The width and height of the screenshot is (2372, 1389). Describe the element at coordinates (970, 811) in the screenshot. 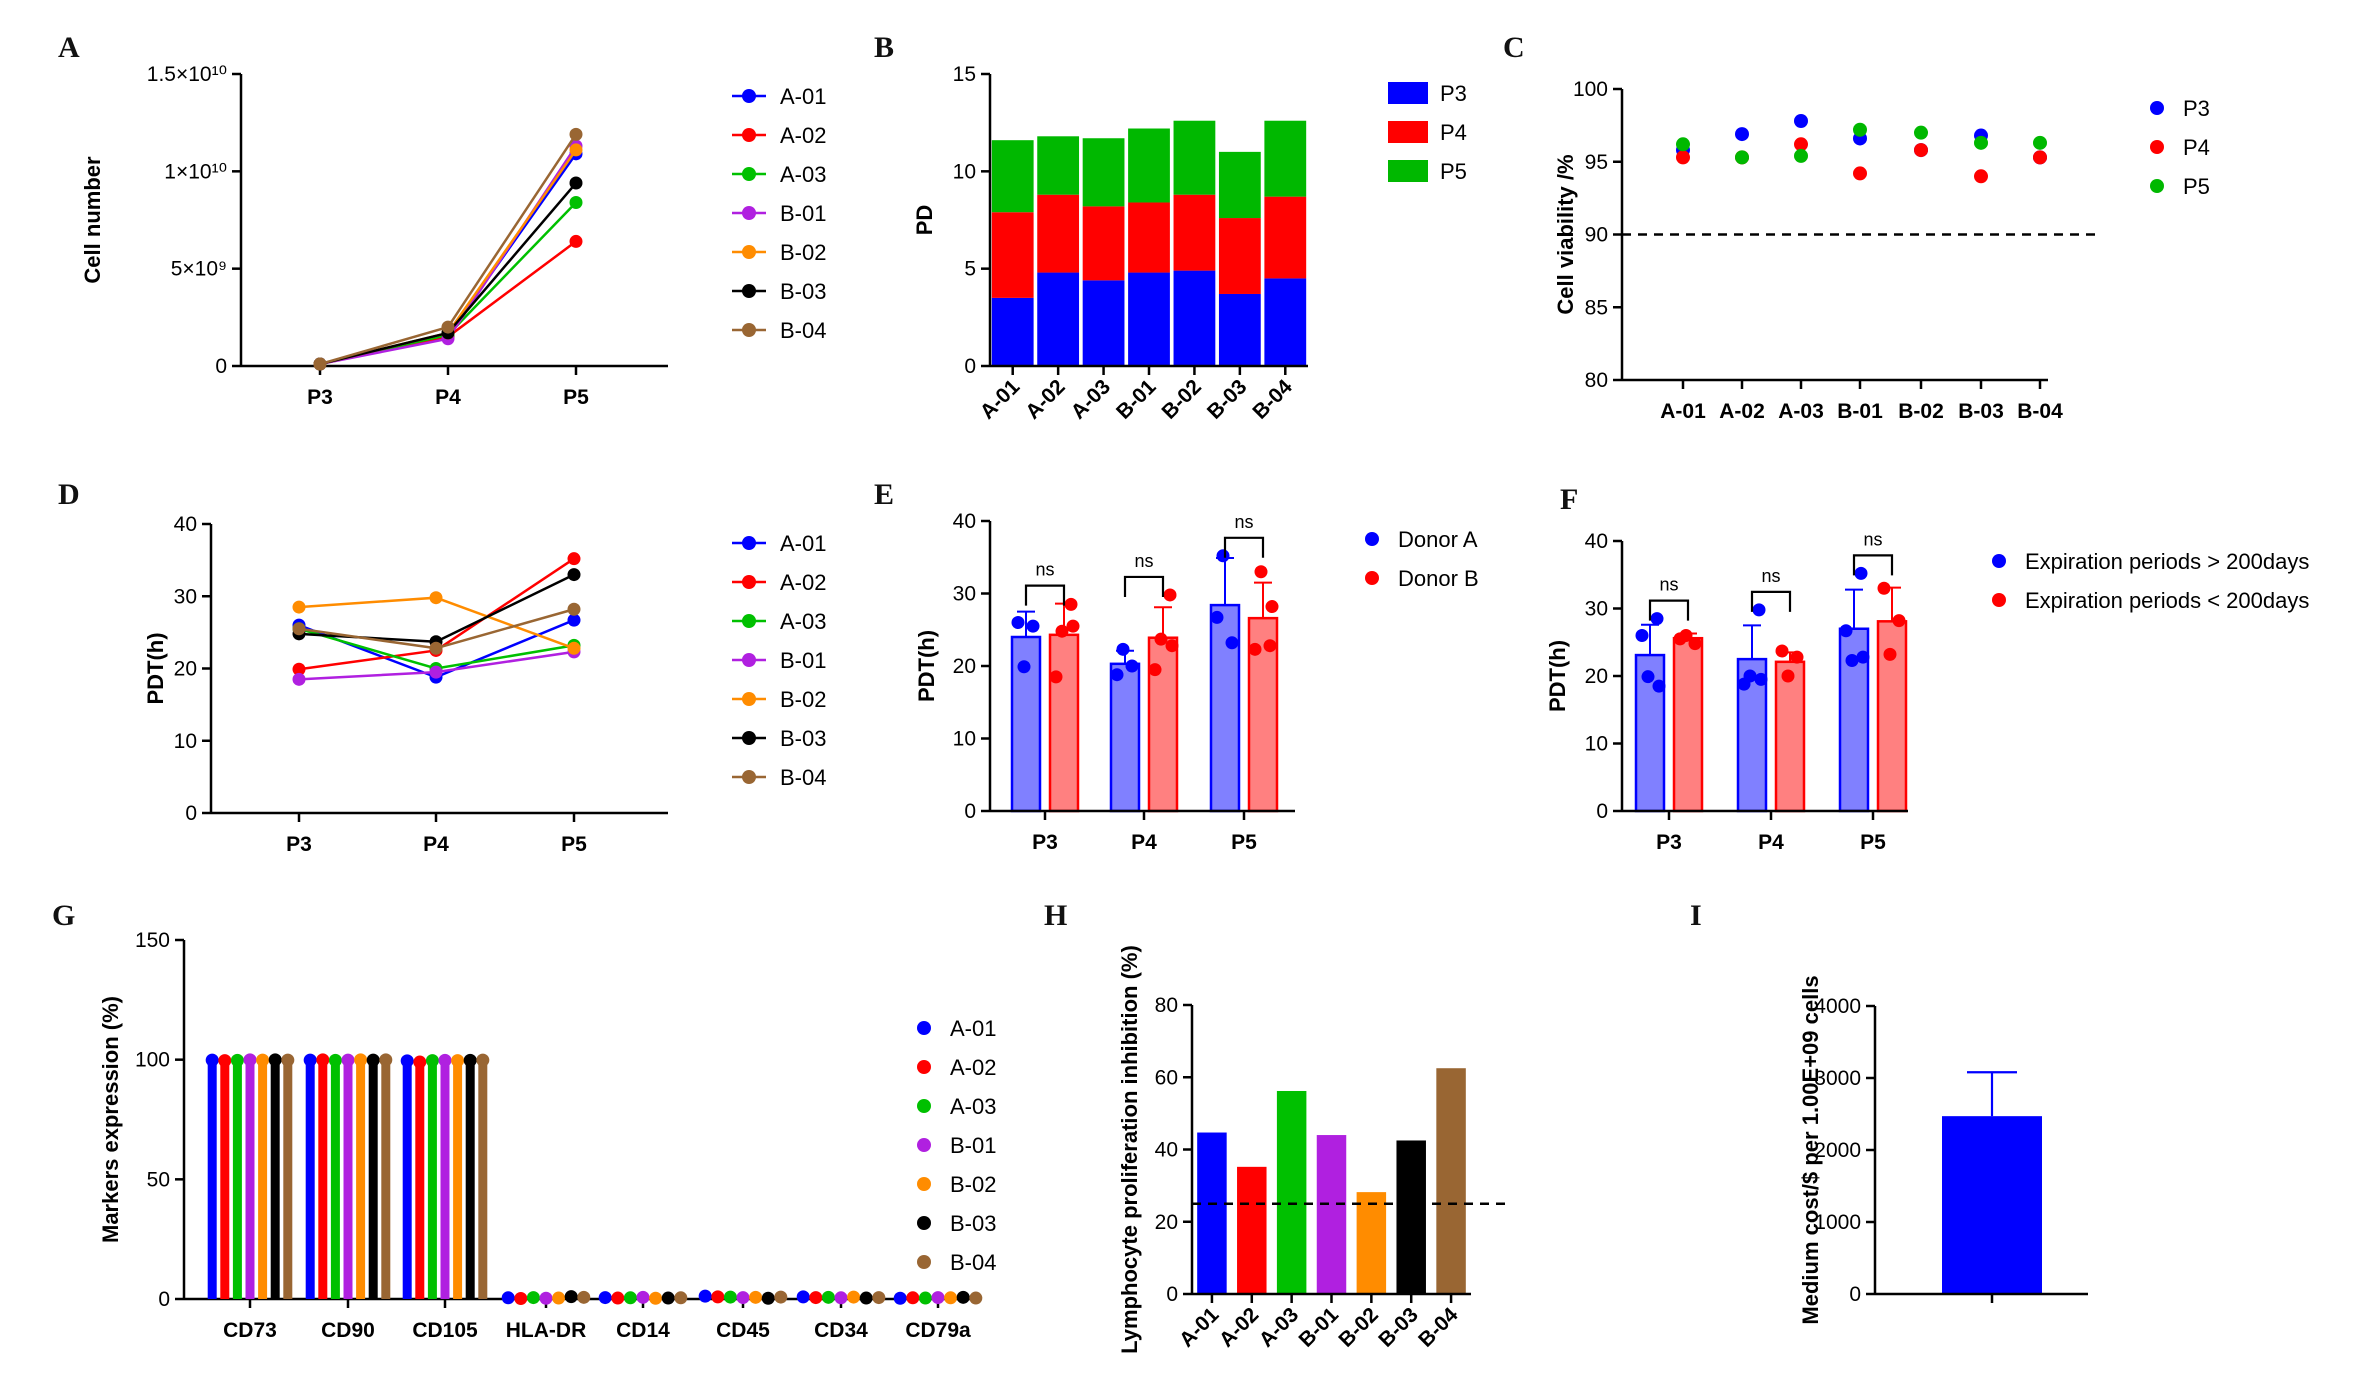

I see `y-tick-label-e: 0` at that location.